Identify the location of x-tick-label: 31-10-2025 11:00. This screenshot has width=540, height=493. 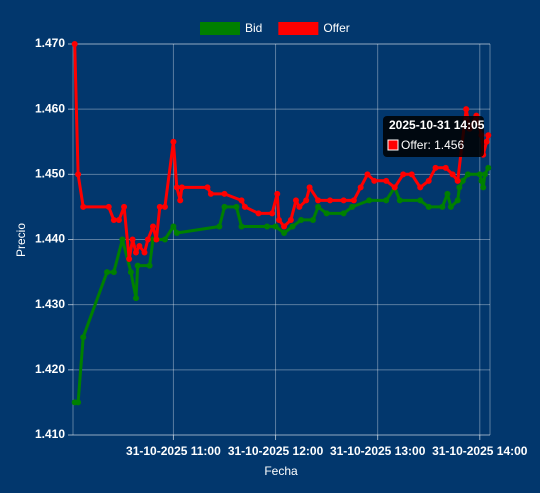
(173, 451).